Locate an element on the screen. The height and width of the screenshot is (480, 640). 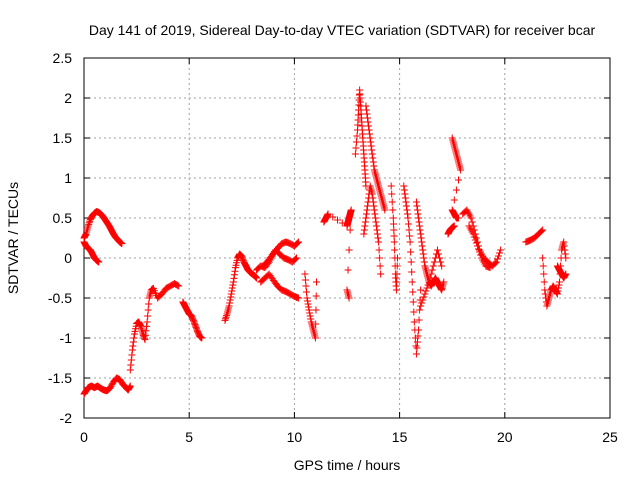
y-tick-label: -2 is located at coordinates (66, 418).